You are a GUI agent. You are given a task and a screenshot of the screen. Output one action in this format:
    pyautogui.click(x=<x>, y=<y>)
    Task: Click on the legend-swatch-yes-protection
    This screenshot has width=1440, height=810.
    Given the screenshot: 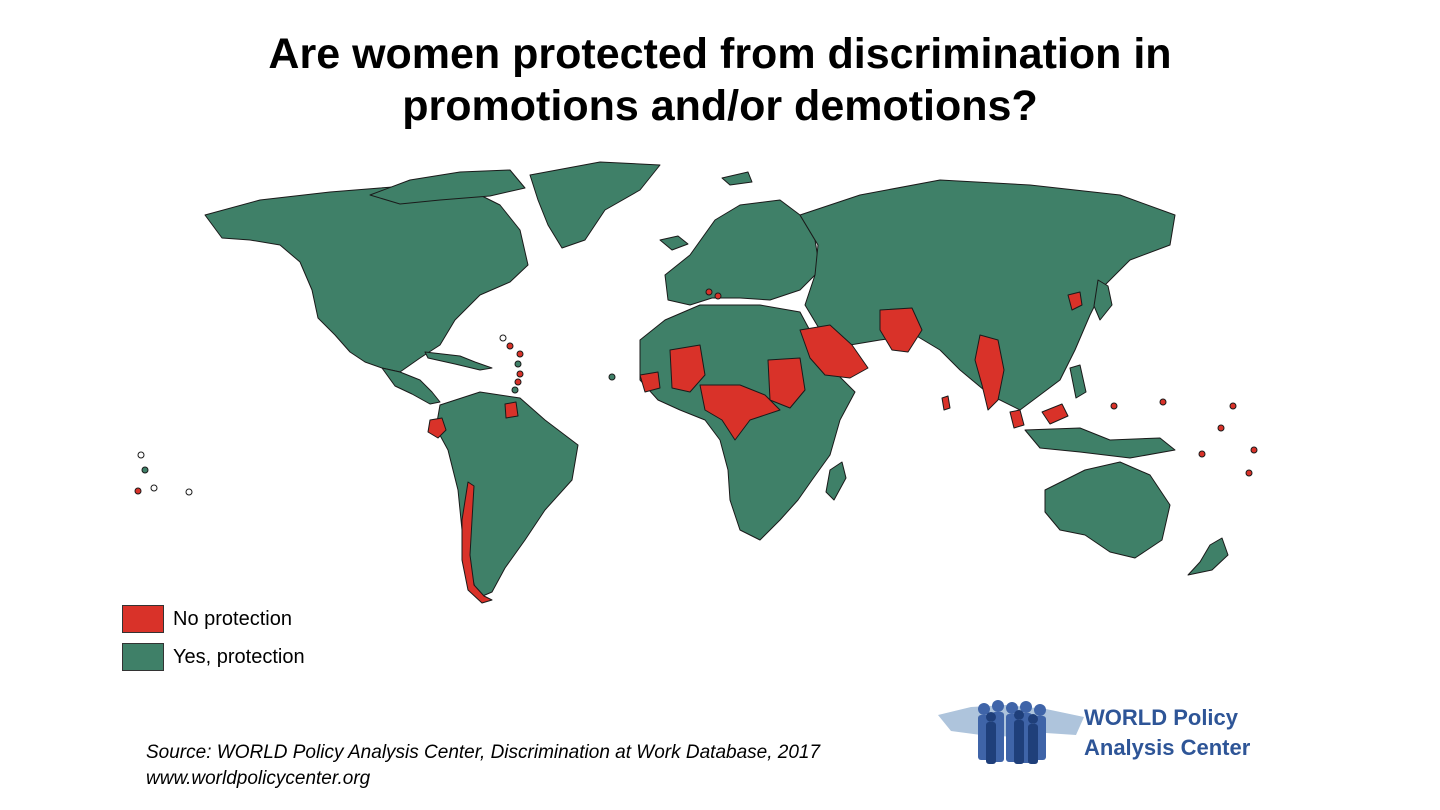 What is the action you would take?
    pyautogui.click(x=143, y=657)
    